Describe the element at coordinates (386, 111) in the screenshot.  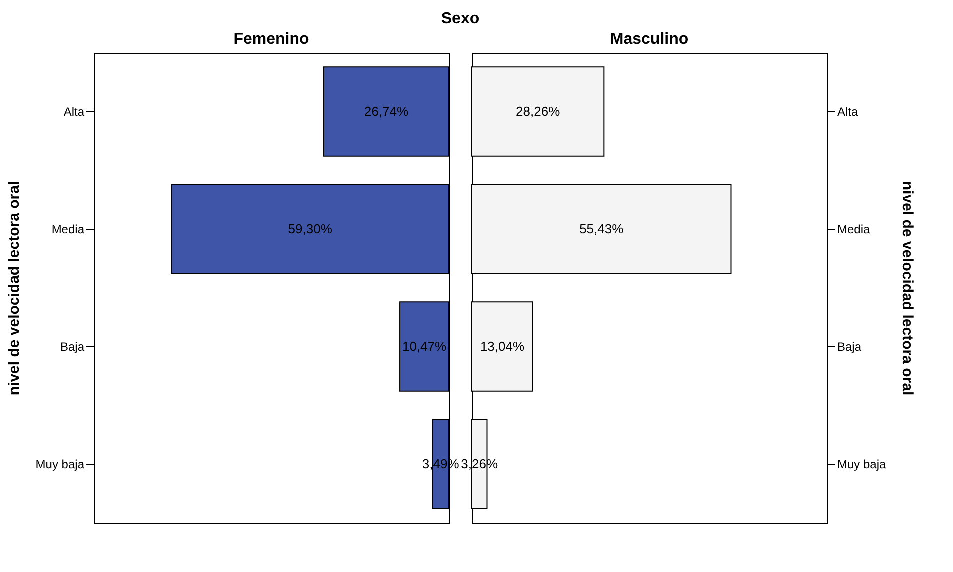
I see `data-label: 26,74%` at that location.